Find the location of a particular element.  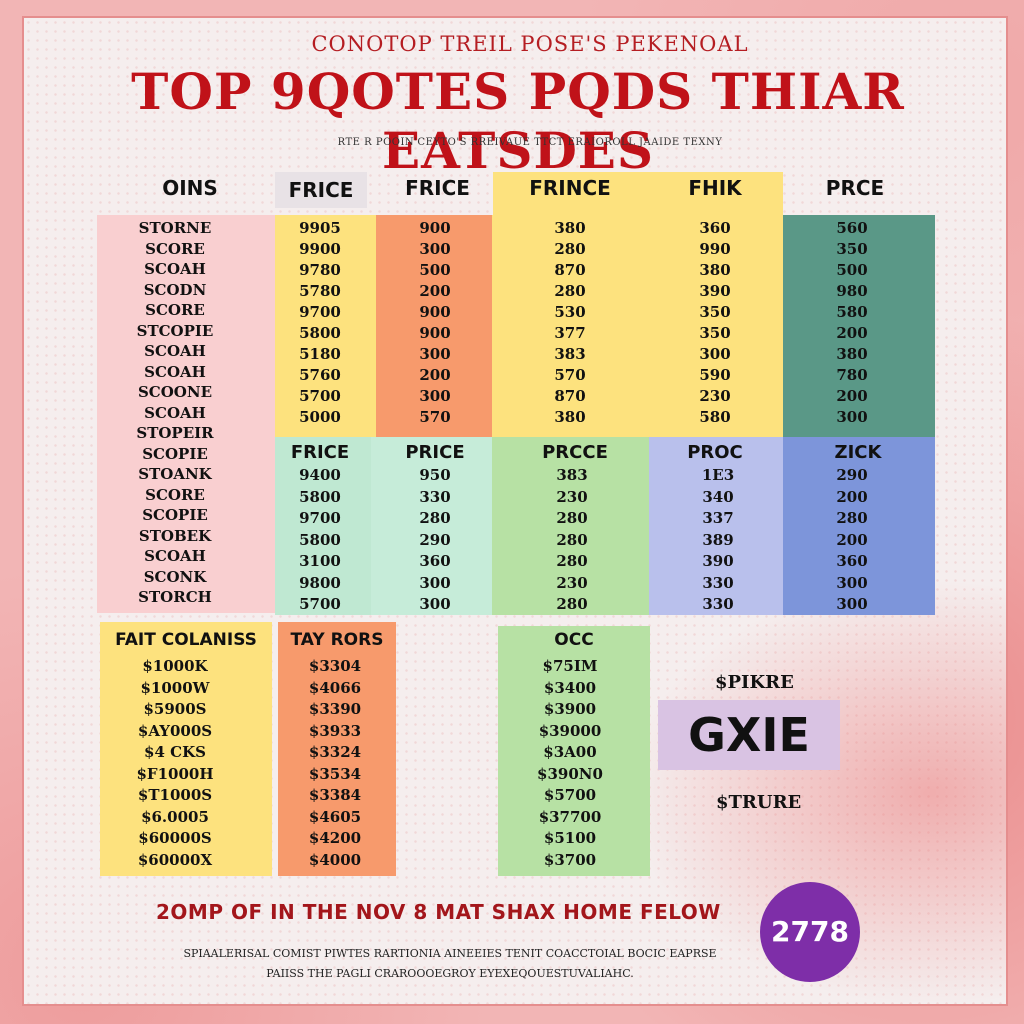

value-cell: 3100 is located at coordinates (320, 561).